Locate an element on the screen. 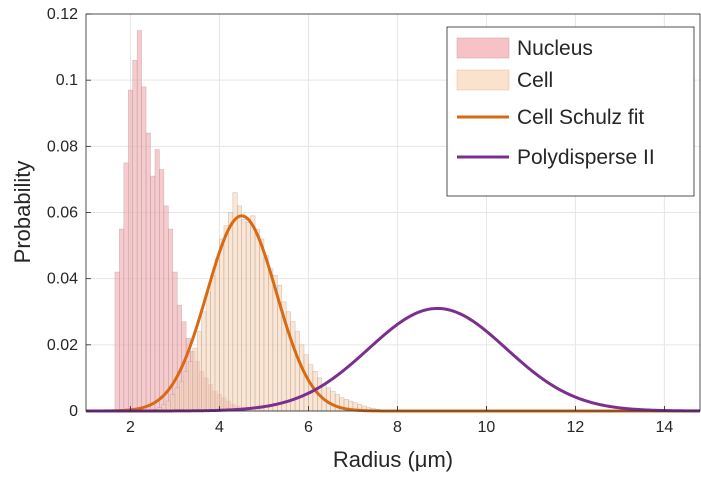  x-tick-label: 2 is located at coordinates (130, 427).